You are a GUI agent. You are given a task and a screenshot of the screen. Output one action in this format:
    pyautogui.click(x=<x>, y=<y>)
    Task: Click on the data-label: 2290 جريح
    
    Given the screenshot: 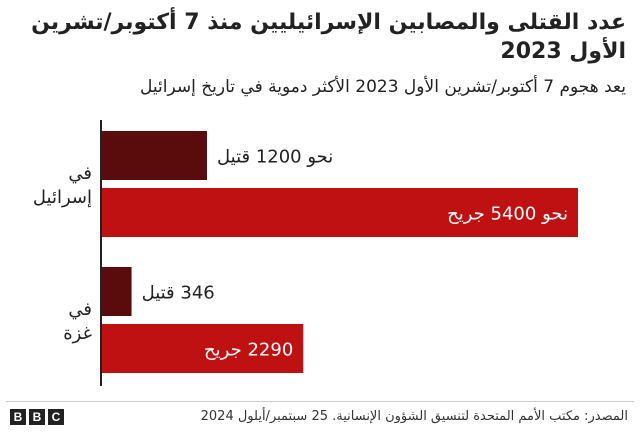 What is the action you would take?
    pyautogui.click(x=248, y=350)
    